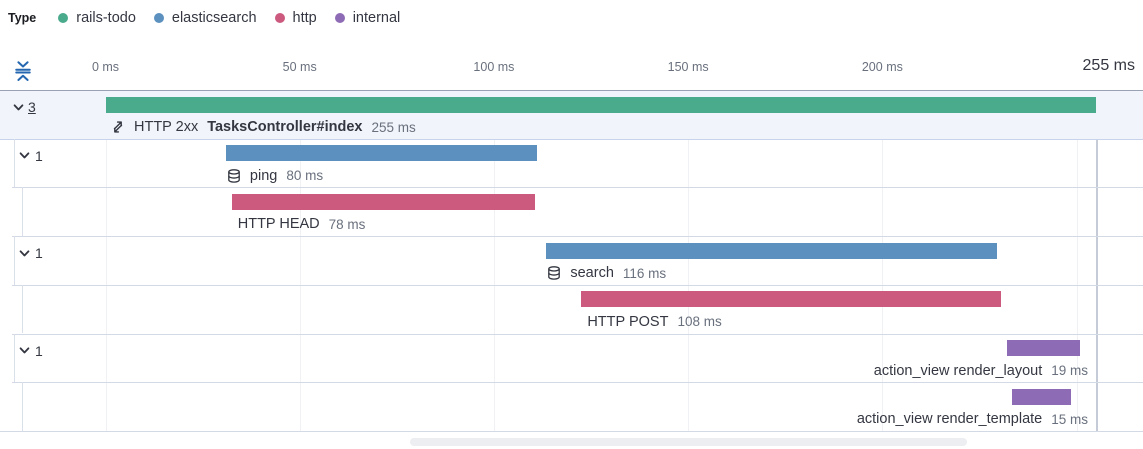  I want to click on span-label: HTTP POST 108 ms, so click(654, 322).